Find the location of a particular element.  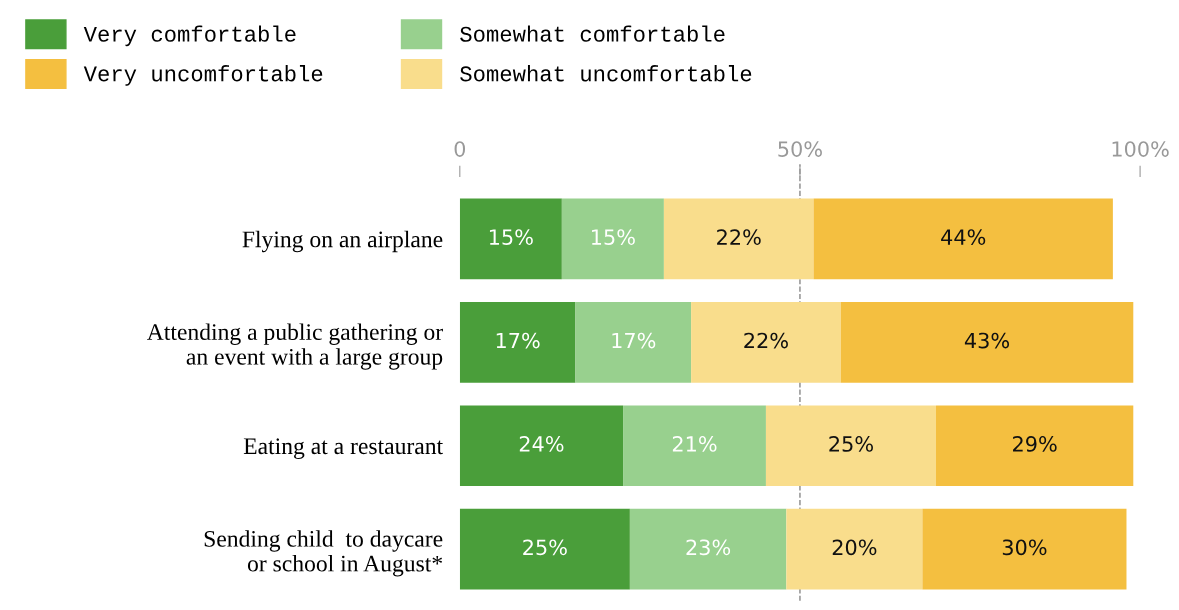

legend-label: Very uncomfortable is located at coordinates (203, 75).